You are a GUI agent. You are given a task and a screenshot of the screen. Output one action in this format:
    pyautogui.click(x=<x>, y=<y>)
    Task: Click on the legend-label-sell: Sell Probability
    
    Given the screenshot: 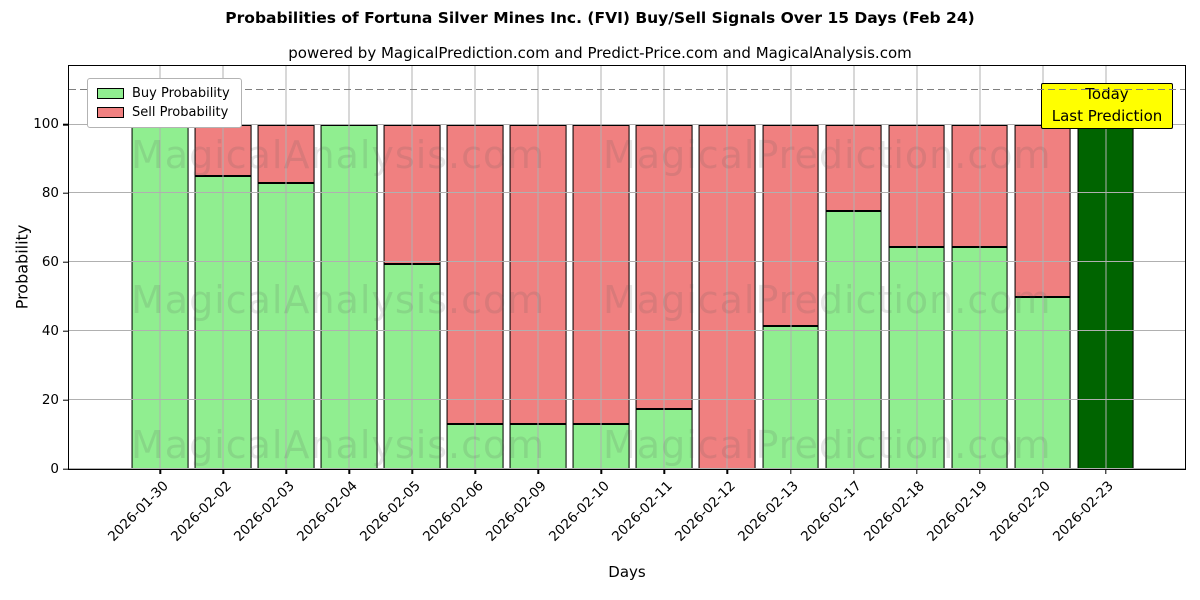 What is the action you would take?
    pyautogui.click(x=180, y=112)
    